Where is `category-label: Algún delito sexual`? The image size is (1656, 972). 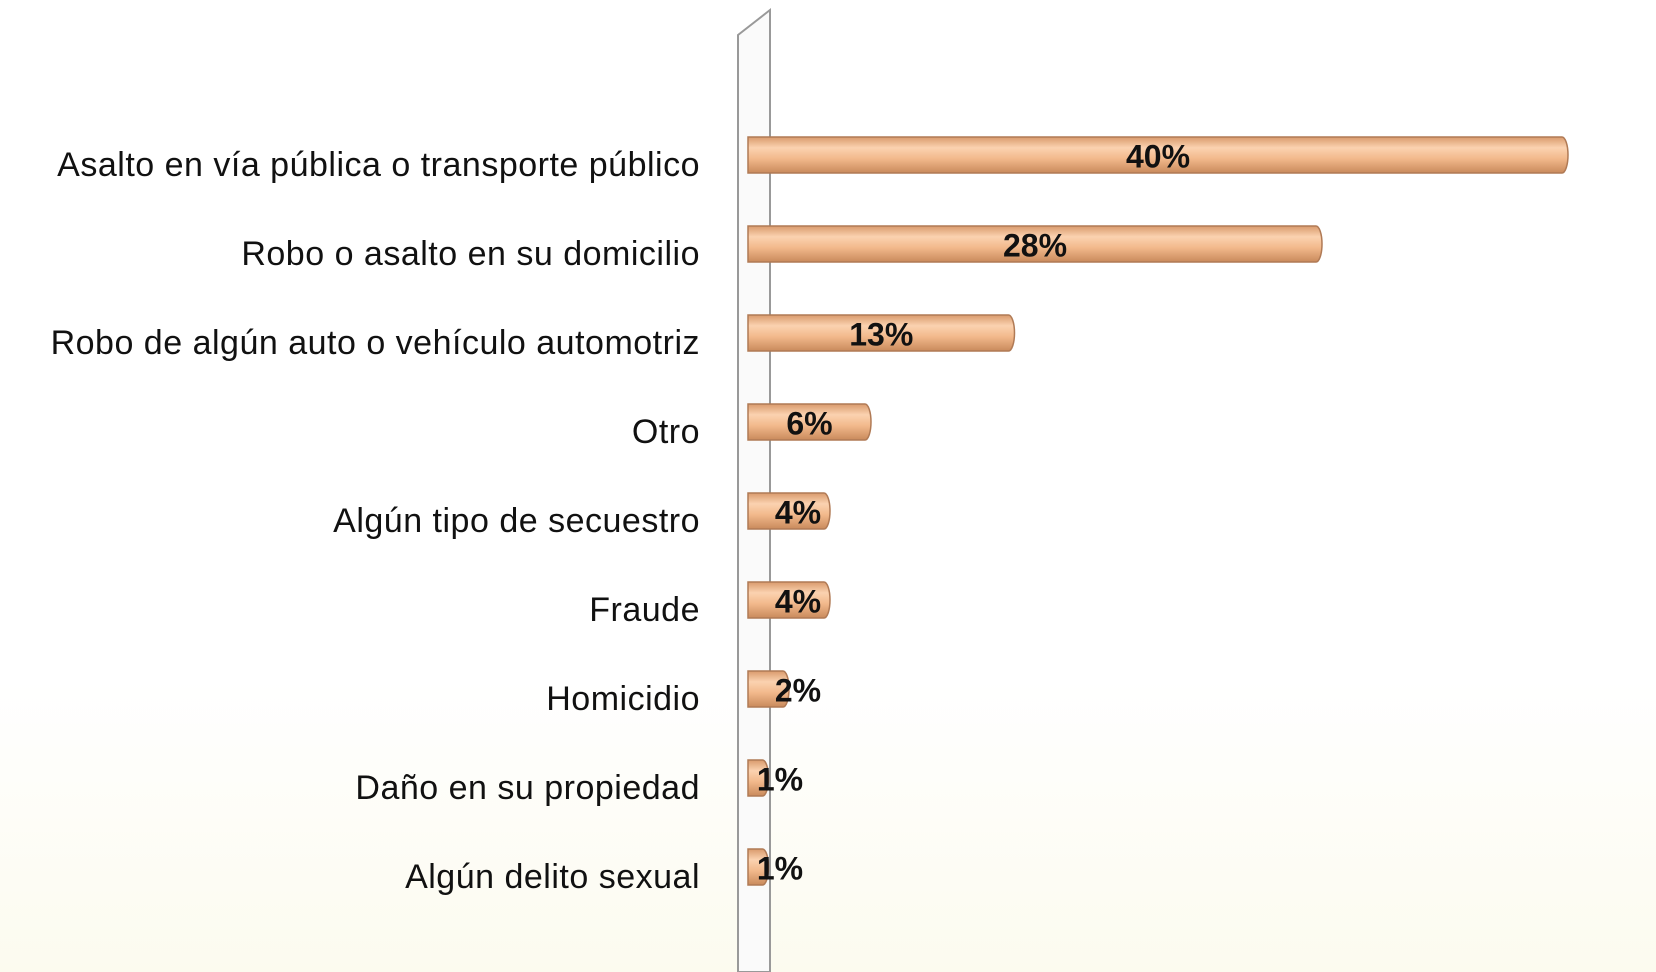 category-label: Algún delito sexual is located at coordinates (552, 877).